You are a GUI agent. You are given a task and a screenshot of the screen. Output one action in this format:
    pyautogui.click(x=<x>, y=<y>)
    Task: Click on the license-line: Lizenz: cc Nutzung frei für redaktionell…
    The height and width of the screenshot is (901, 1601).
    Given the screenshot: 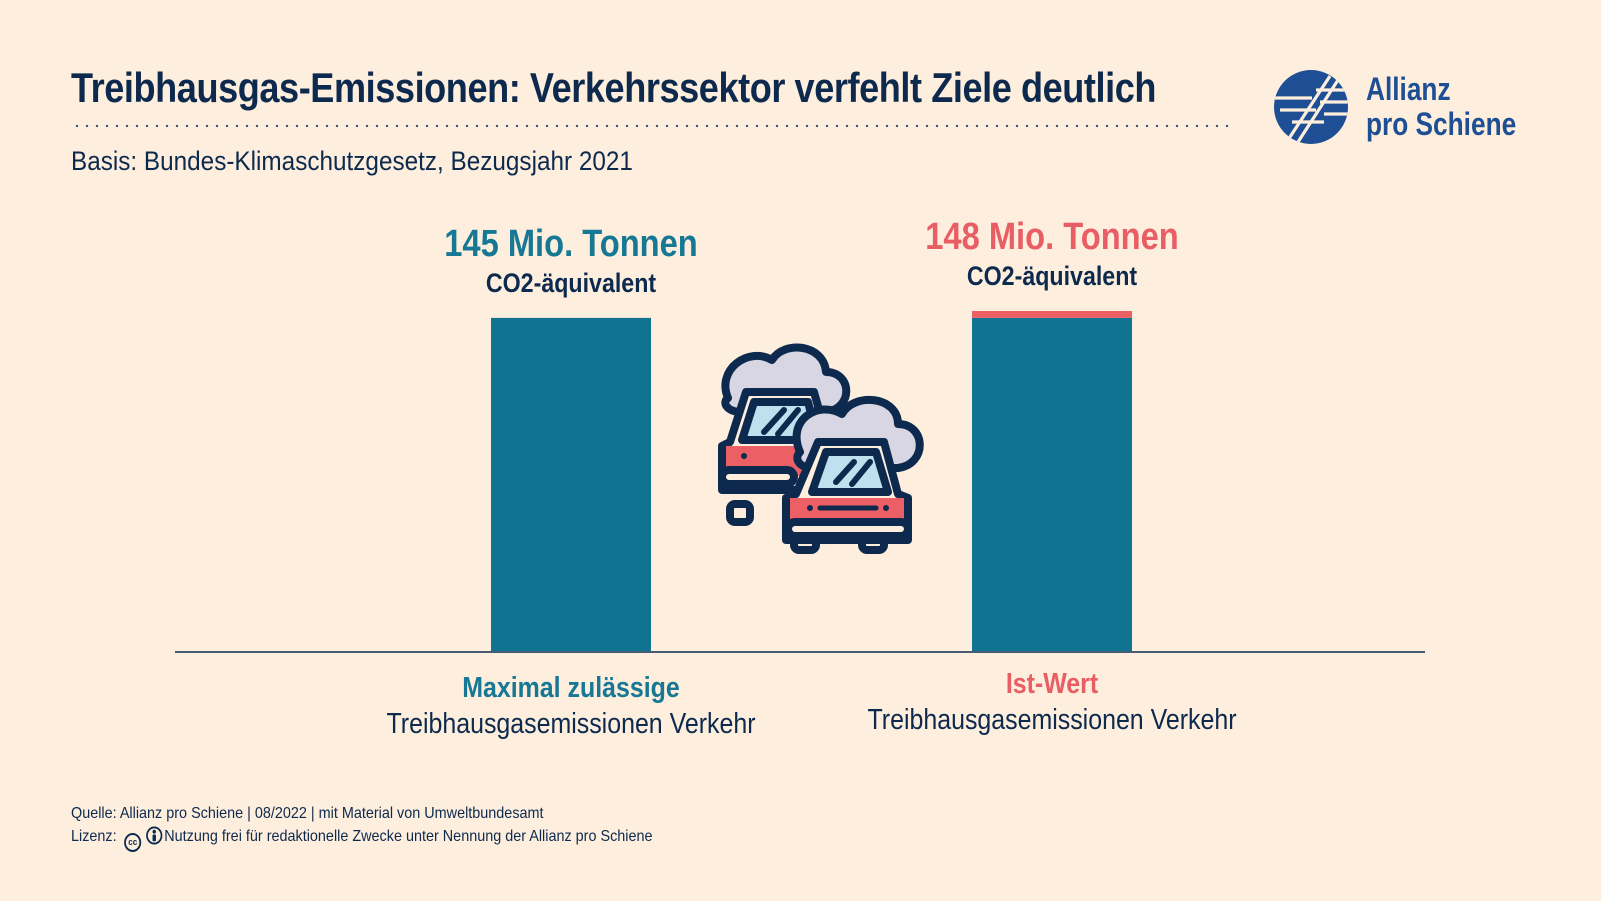 What is the action you would take?
    pyautogui.click(x=362, y=838)
    